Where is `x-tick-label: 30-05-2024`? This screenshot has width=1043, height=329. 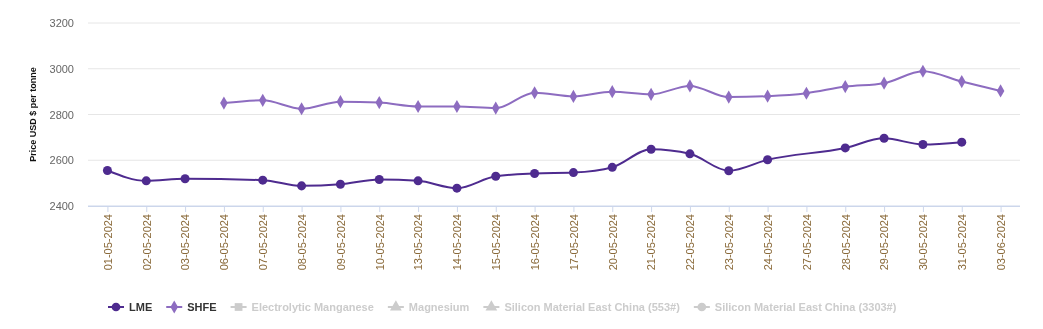 x-tick-label: 30-05-2024 is located at coordinates (923, 242).